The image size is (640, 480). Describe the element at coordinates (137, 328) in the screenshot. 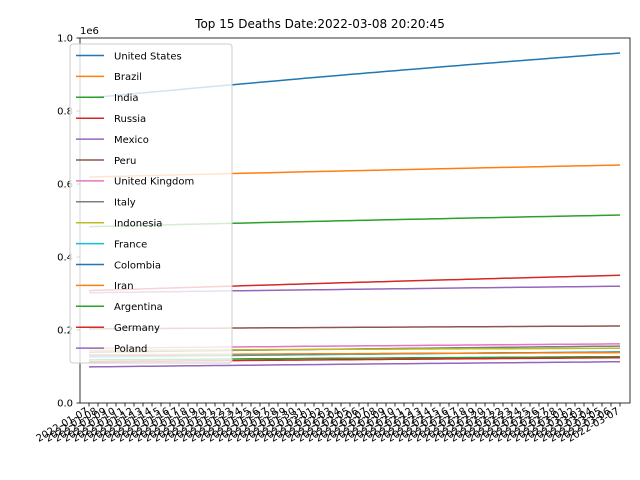

I see `legend-label: Germany` at that location.